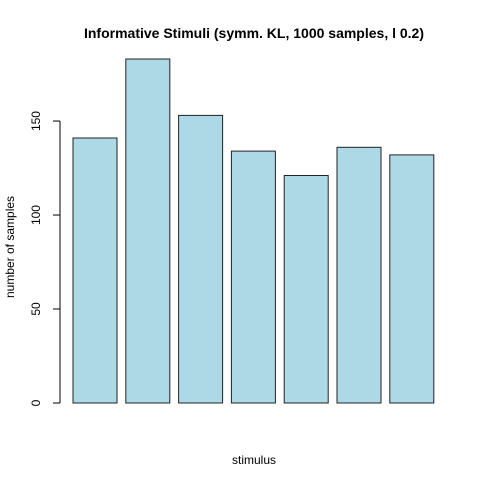 Image resolution: width=480 pixels, height=480 pixels. What do you see at coordinates (45, 258) in the screenshot?
I see `y-axis: 0 50 100 150` at bounding box center [45, 258].